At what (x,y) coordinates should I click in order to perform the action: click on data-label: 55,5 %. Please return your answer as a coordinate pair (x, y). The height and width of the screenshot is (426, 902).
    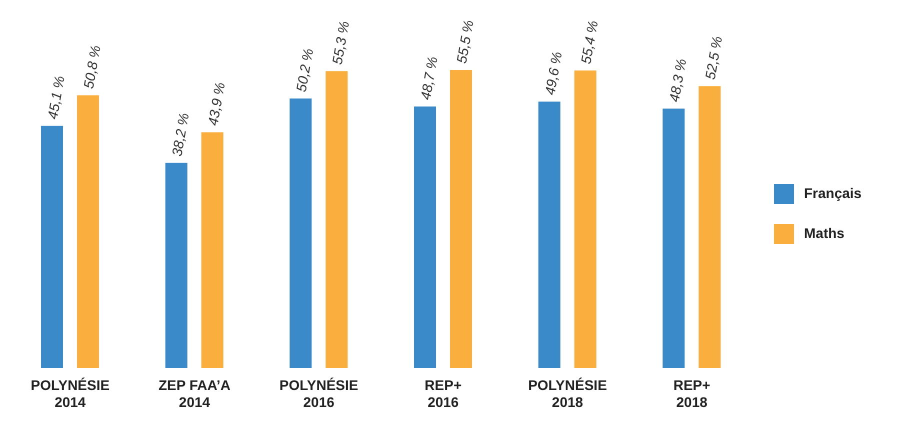
    Looking at the image, I should click on (465, 41).